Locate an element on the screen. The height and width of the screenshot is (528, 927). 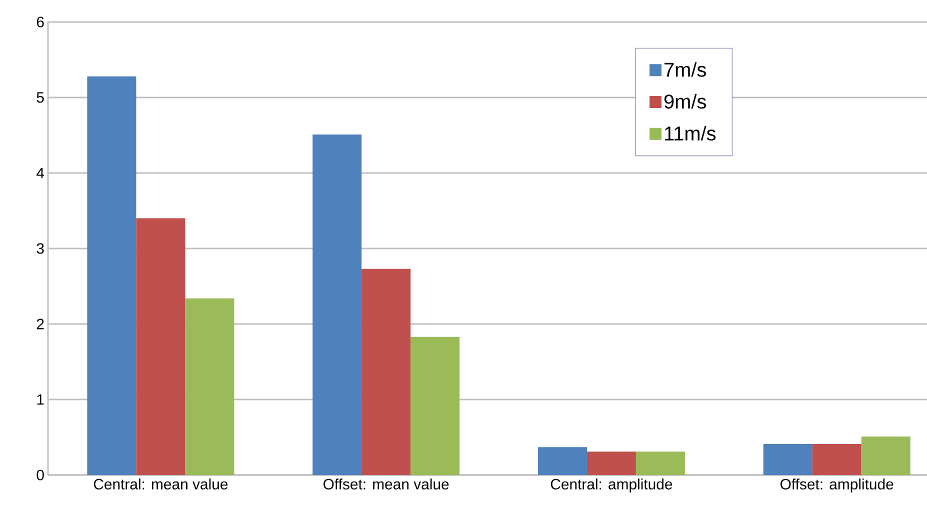
legend-label: 11m/s is located at coordinates (690, 133).